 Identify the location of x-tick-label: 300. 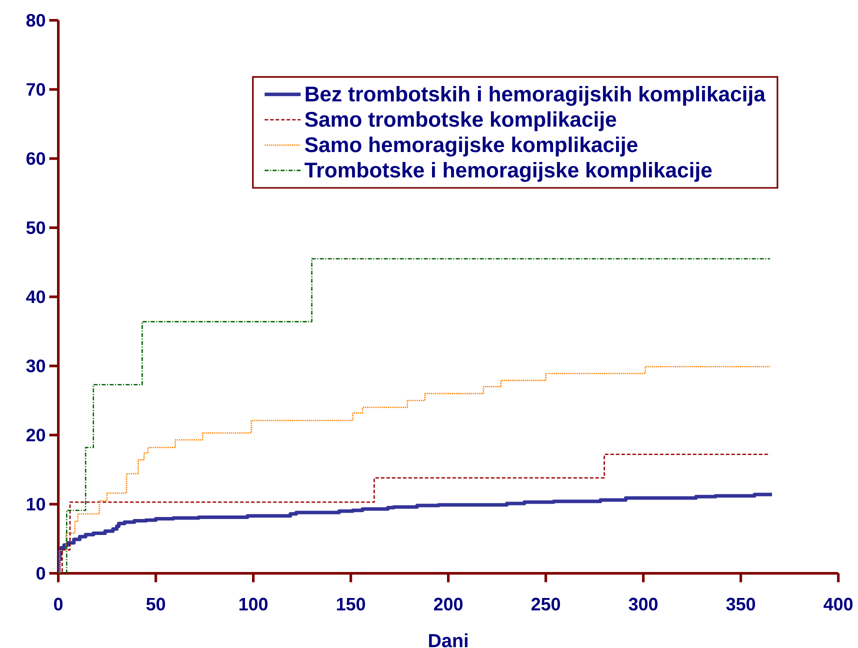
(643, 604).